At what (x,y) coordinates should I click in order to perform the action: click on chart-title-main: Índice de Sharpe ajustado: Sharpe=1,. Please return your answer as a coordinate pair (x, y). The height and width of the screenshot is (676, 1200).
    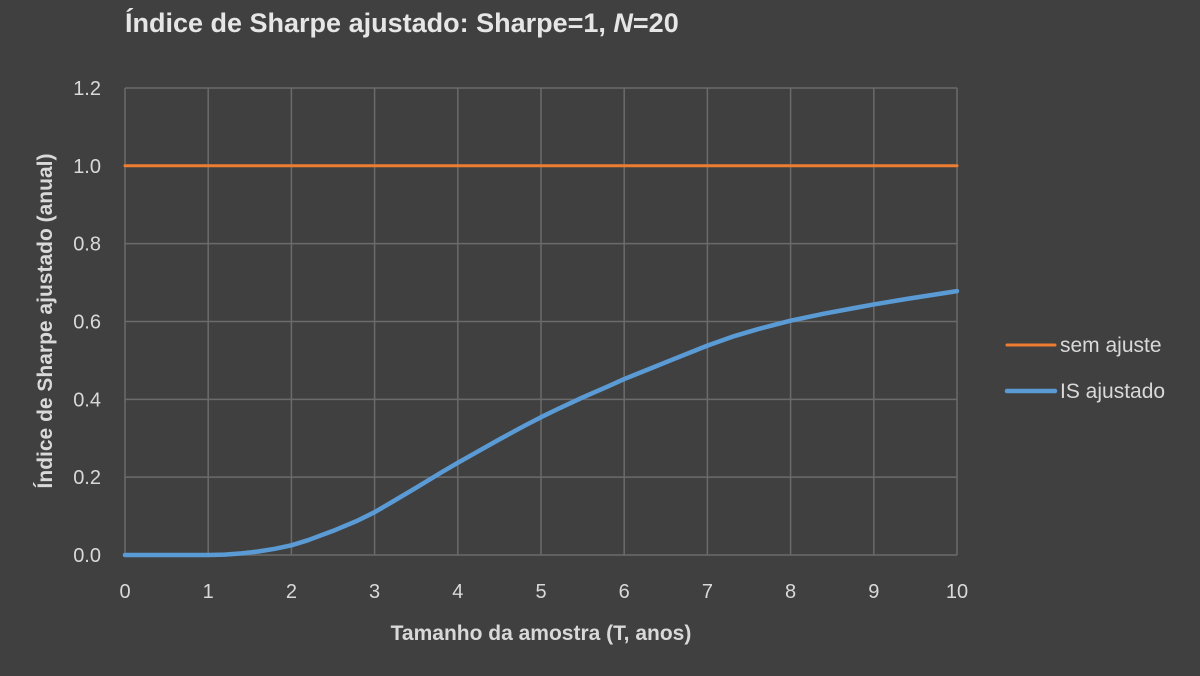
    Looking at the image, I should click on (369, 22).